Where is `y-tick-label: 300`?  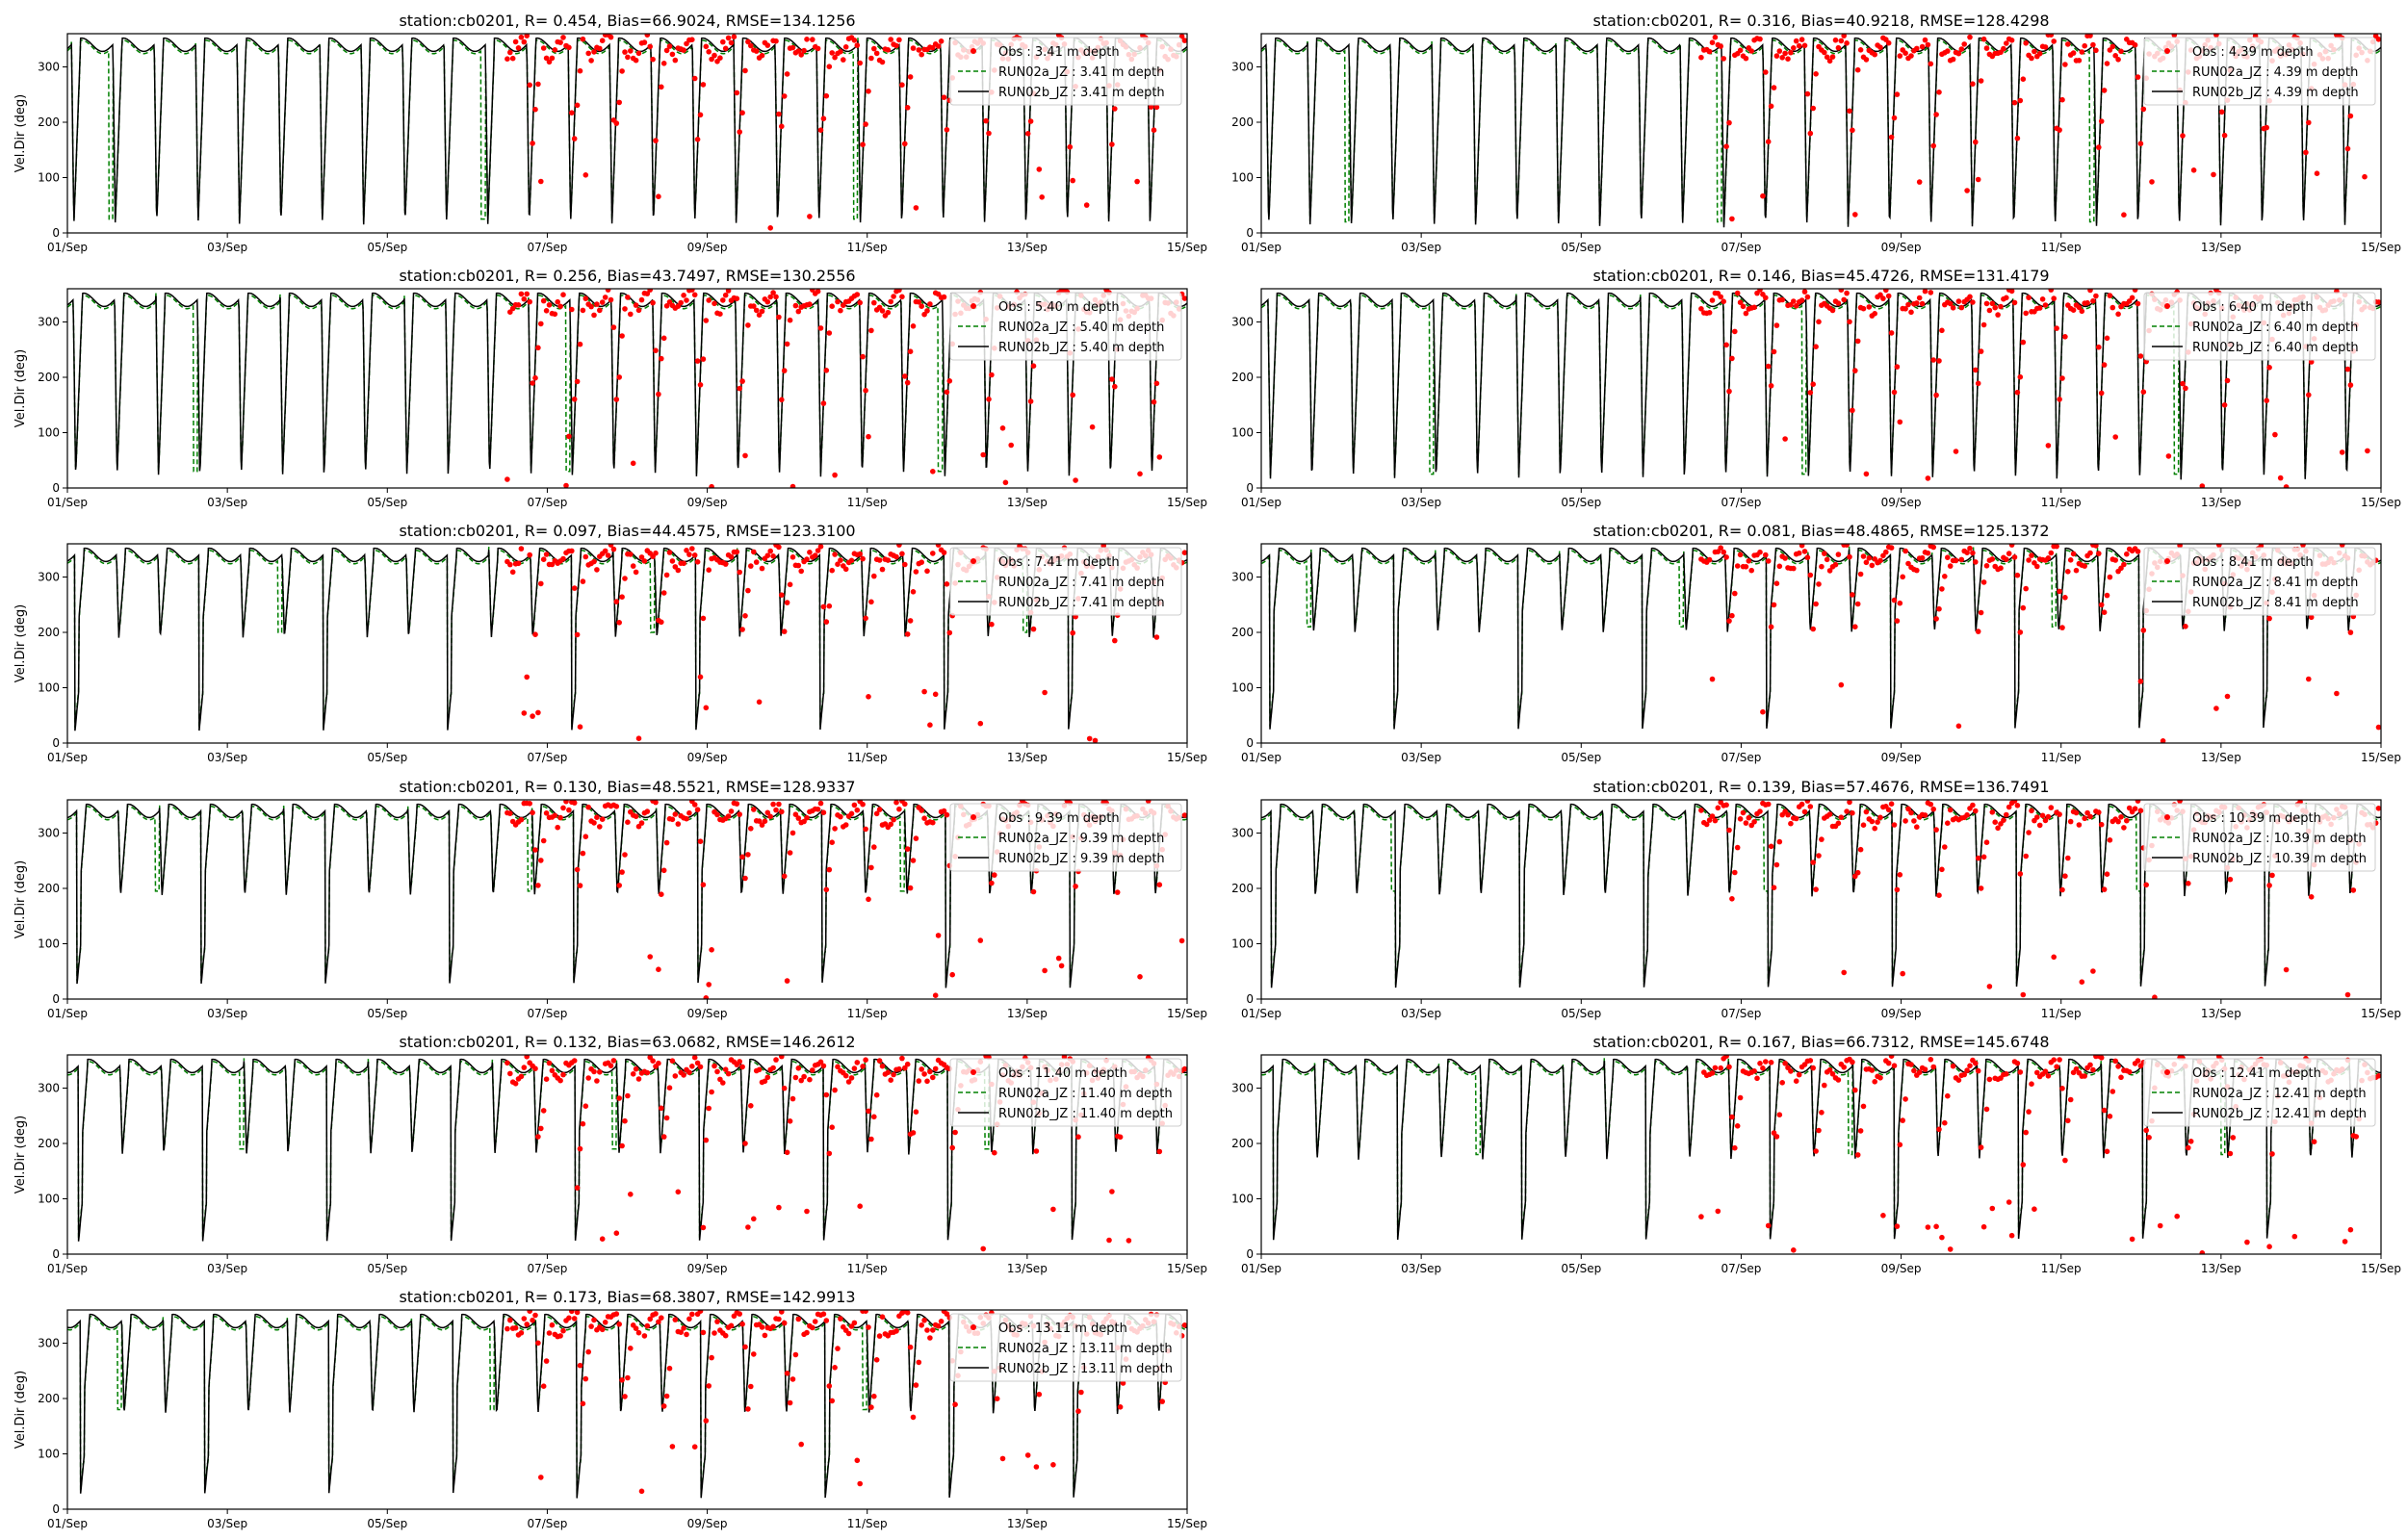 y-tick-label: 300 is located at coordinates (1242, 577).